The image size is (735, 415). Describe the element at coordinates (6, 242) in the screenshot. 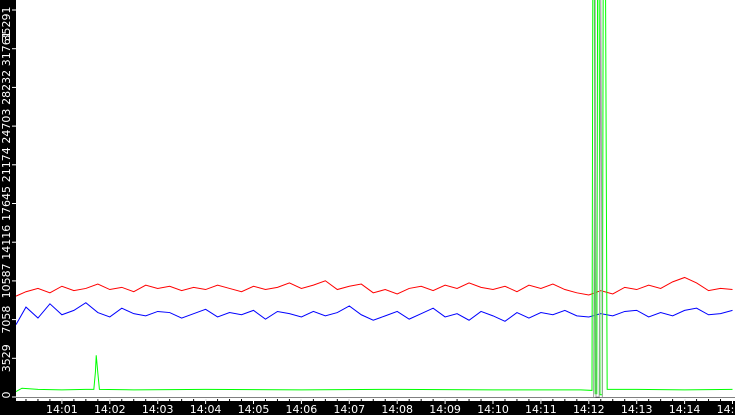

I see `y-tick-label: 14116` at that location.